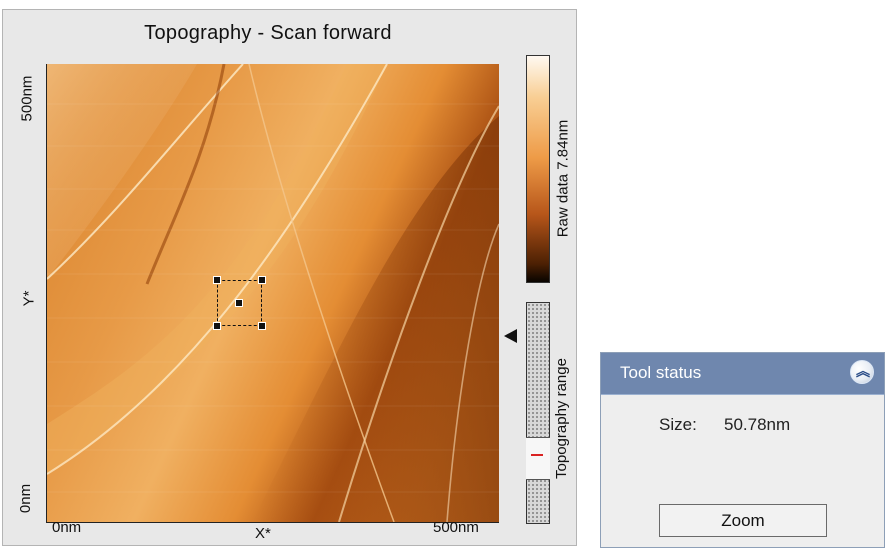 This screenshot has width=891, height=550. Describe the element at coordinates (743, 520) in the screenshot. I see `zoom-button: Zoom` at that location.